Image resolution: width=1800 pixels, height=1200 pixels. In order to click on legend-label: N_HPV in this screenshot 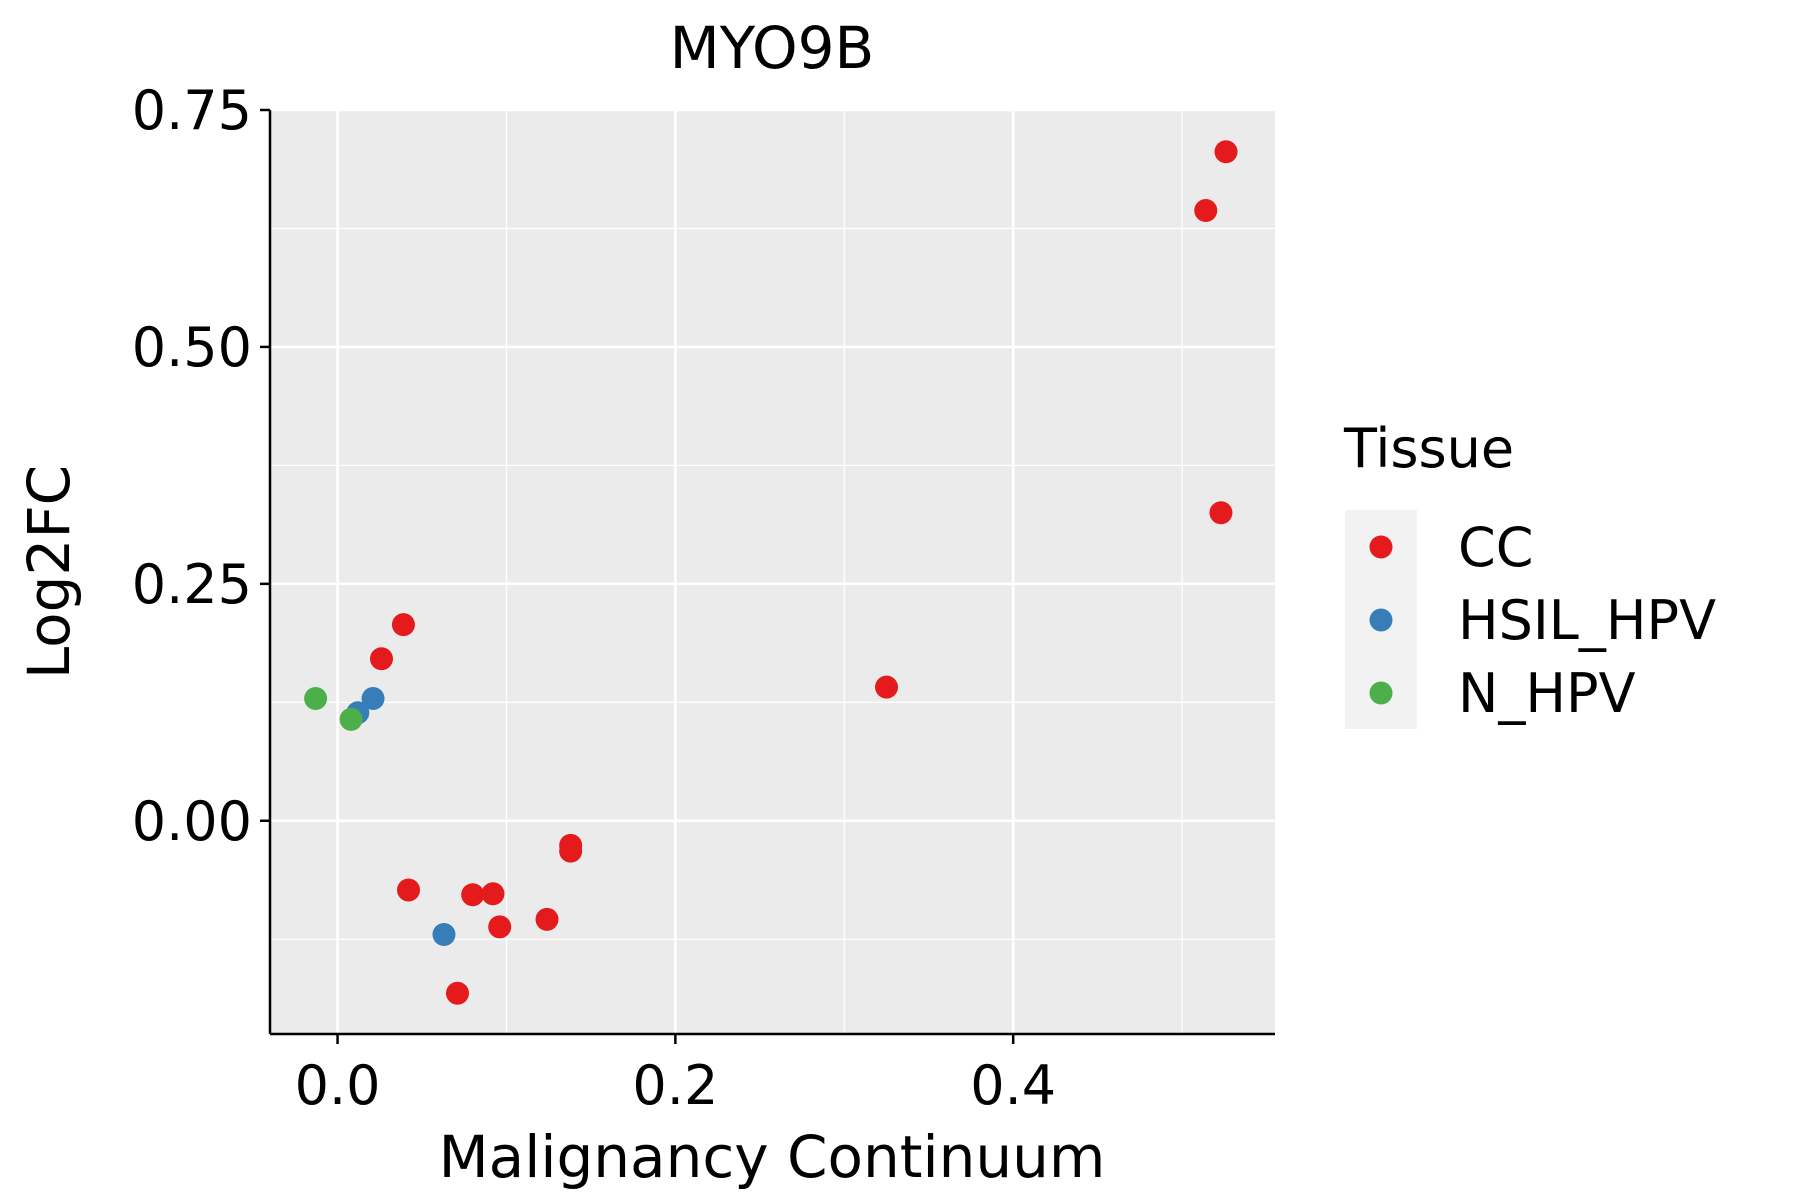, I will do `click(1547, 693)`.